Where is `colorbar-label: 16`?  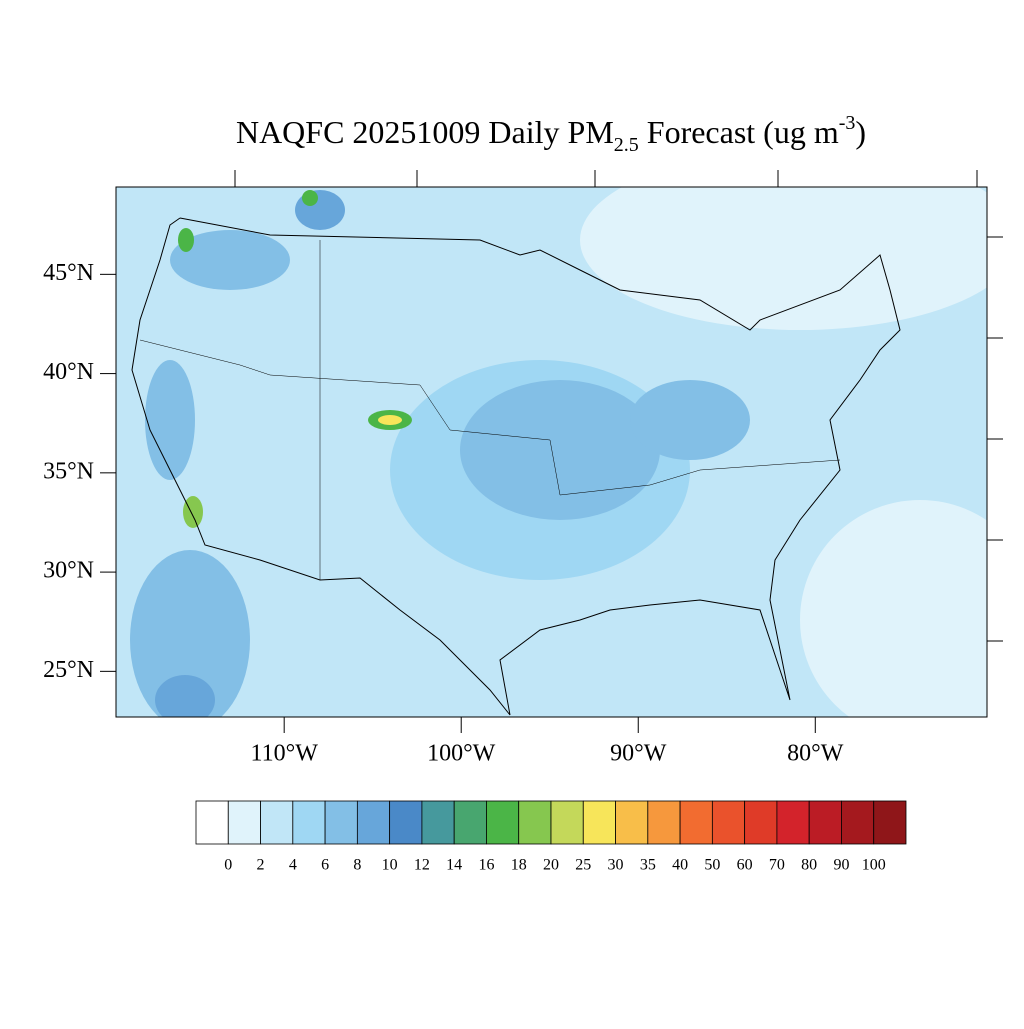
colorbar-label: 16 is located at coordinates (486, 865).